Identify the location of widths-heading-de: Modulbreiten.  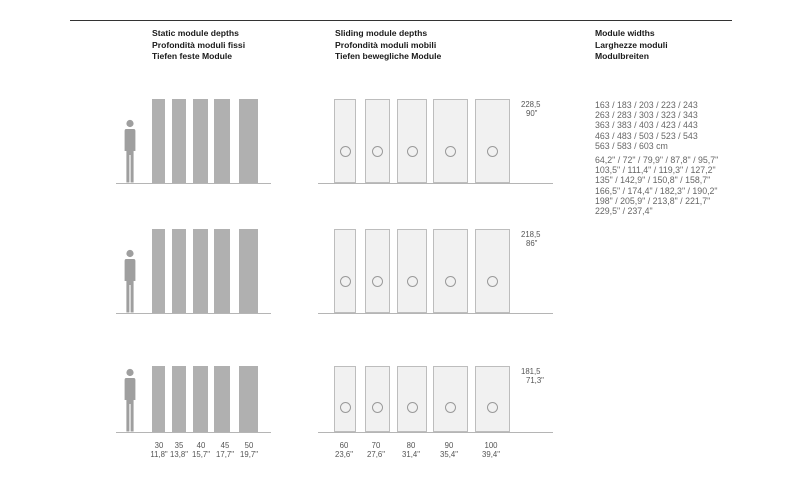
(622, 56).